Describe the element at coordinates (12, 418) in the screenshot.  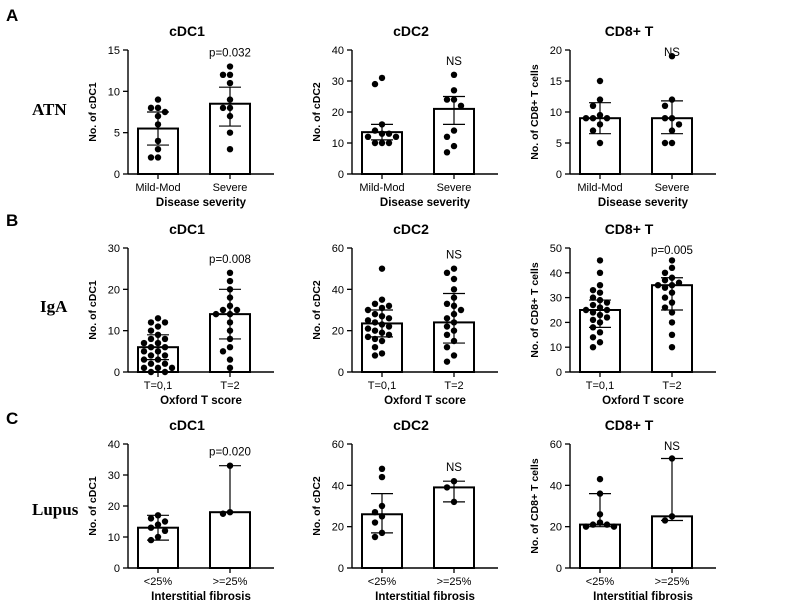
I see `row-letter-c: C` at that location.